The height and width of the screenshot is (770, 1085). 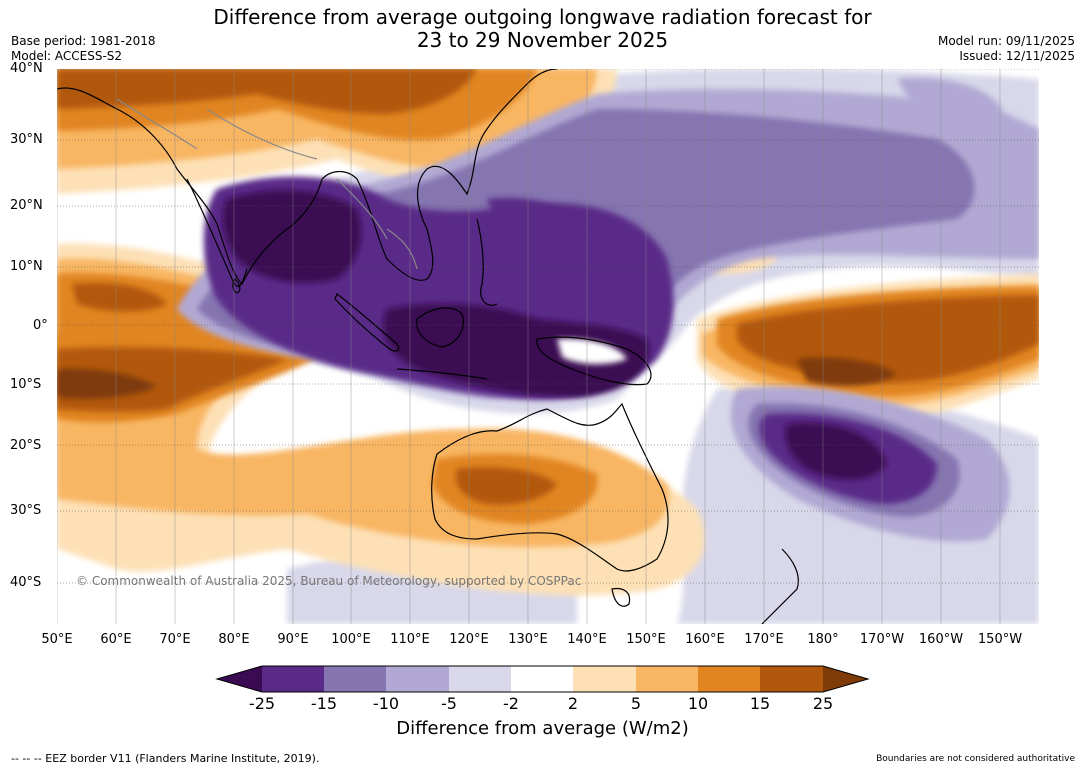 What do you see at coordinates (234, 639) in the screenshot?
I see `lon-tick-label: 80°E` at bounding box center [234, 639].